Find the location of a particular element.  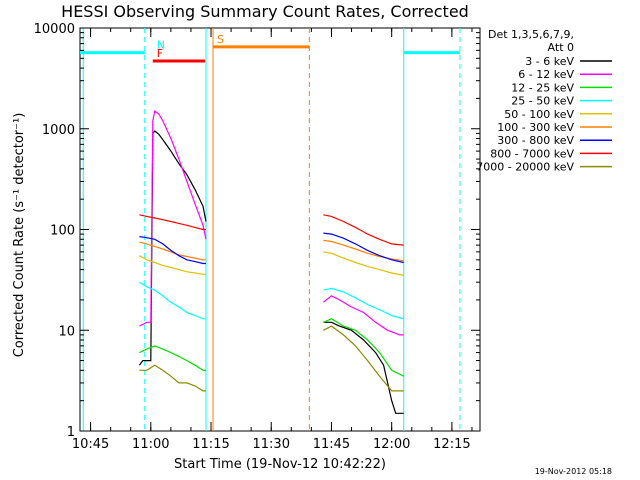

x-tick-label-3: 11:30 is located at coordinates (271, 444).